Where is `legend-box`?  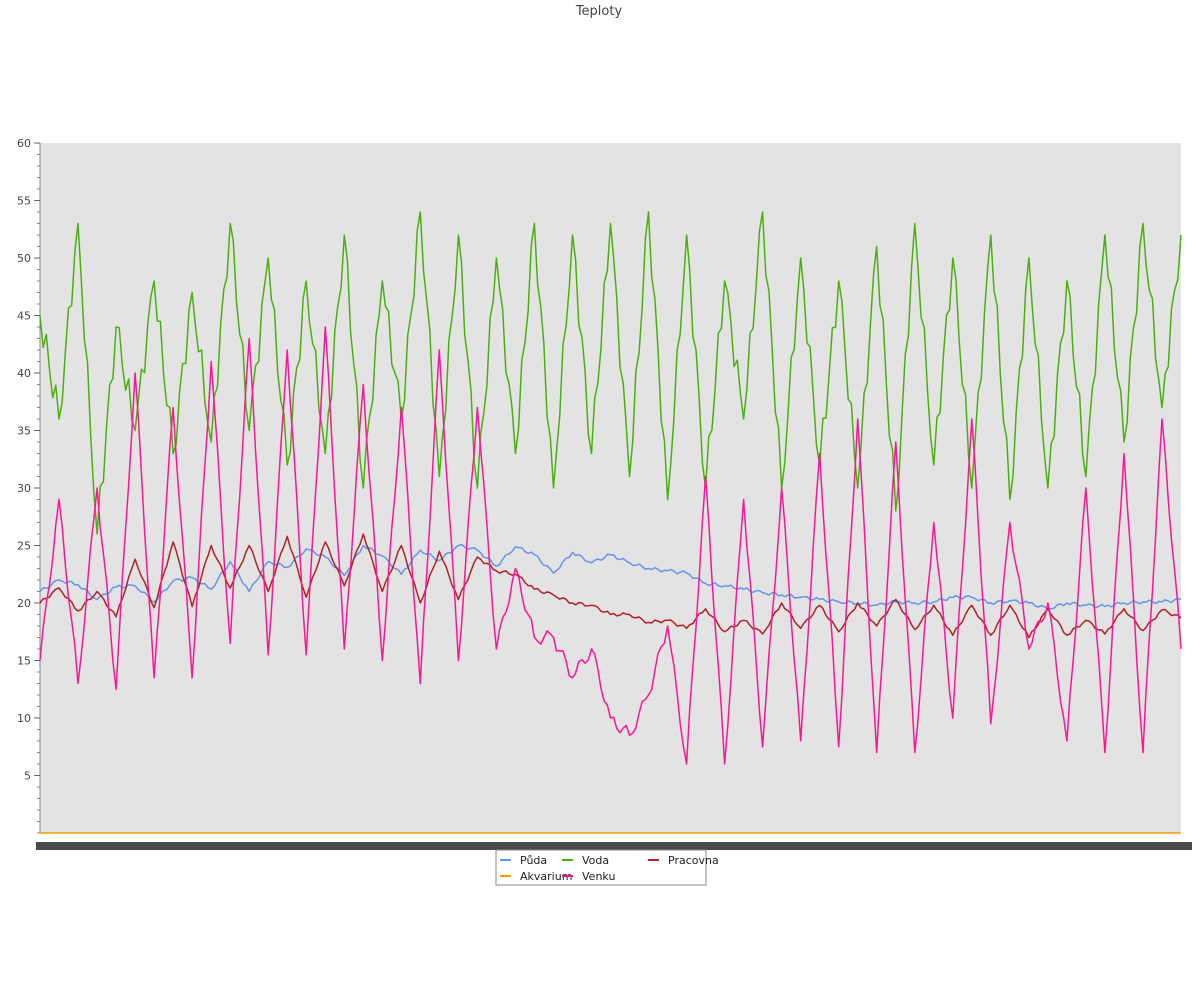
legend-box is located at coordinates (601, 867).